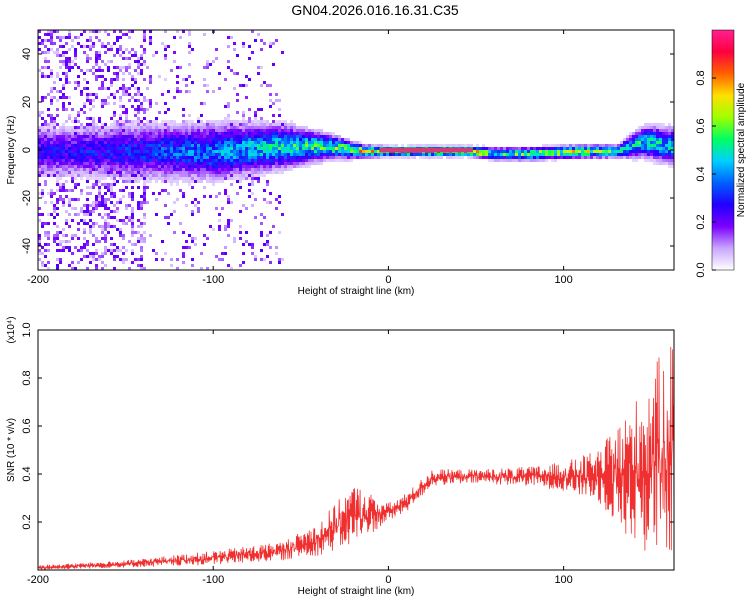 Image resolution: width=750 pixels, height=600 pixels. What do you see at coordinates (11, 450) in the screenshot?
I see `snr-y-axis-label: SNR (10 * v/v)` at bounding box center [11, 450].